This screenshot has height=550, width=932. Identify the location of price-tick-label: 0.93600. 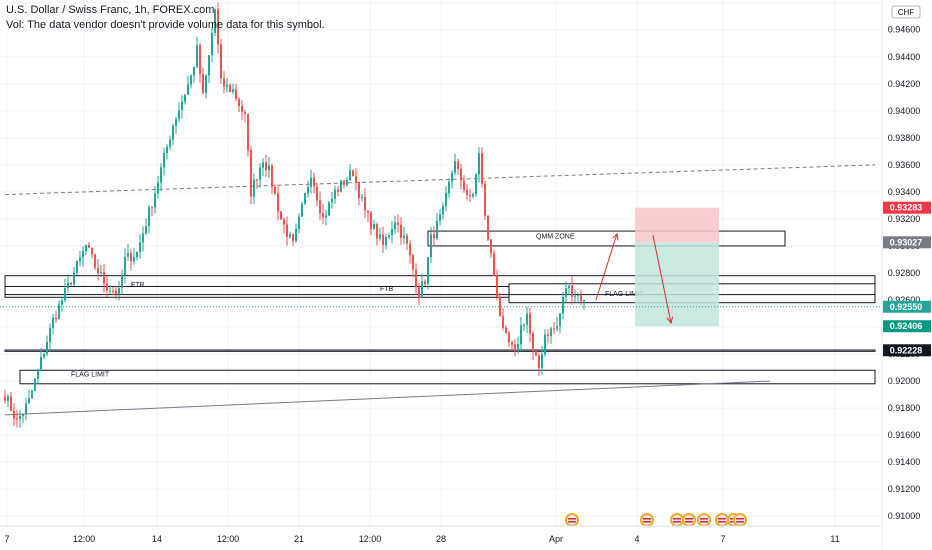
(904, 165).